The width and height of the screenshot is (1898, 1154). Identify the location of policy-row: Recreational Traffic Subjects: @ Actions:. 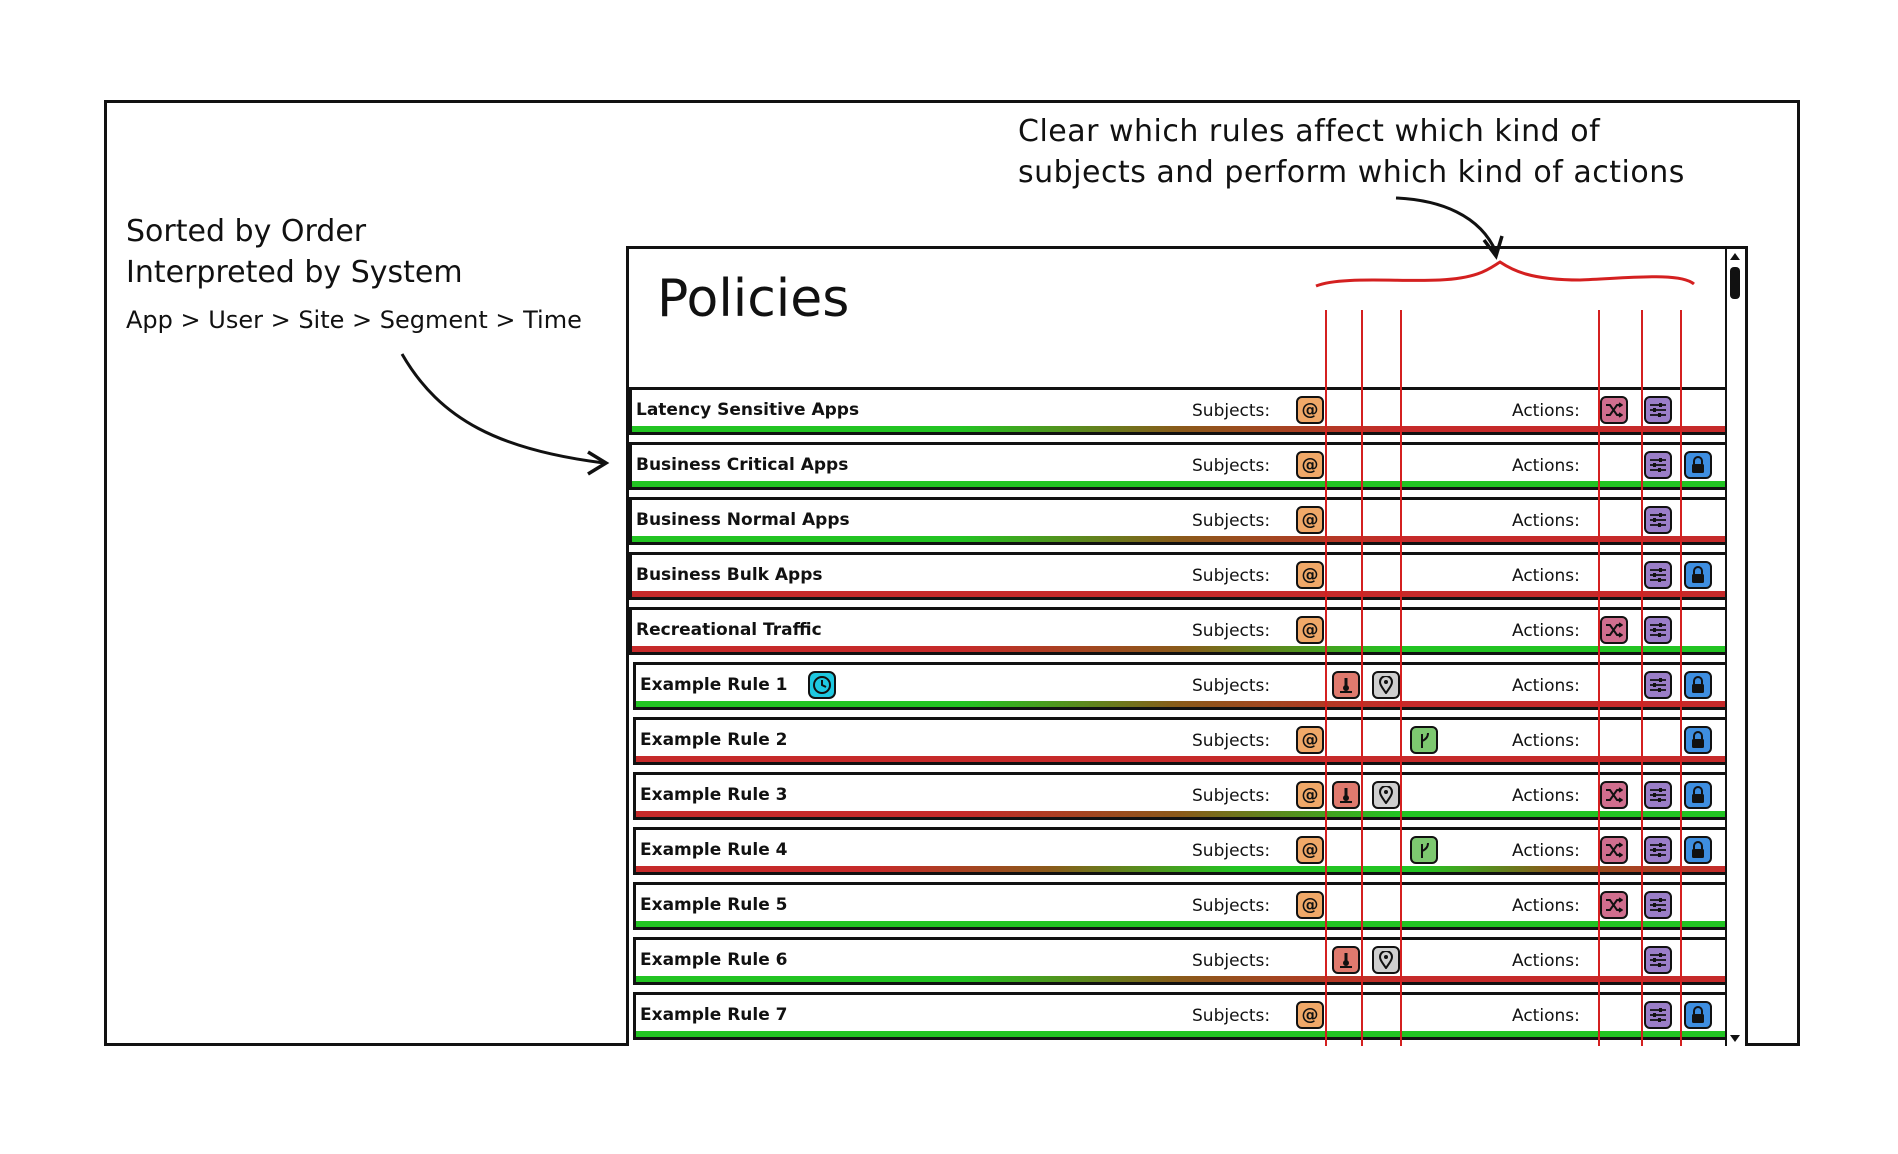
(1179, 631).